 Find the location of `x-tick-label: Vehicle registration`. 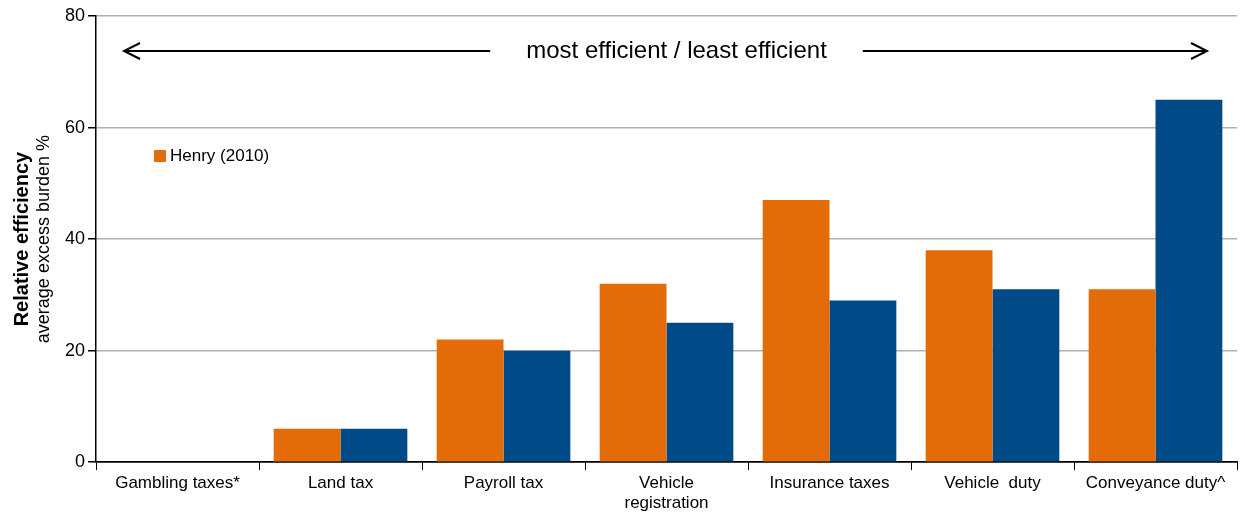

x-tick-label: Vehicle registration is located at coordinates (666, 493).